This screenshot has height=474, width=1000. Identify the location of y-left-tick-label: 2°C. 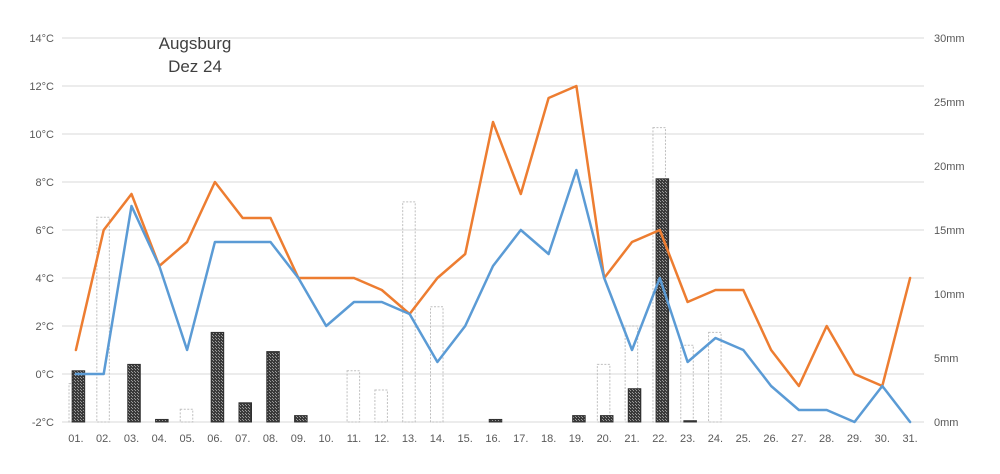
(45, 327).